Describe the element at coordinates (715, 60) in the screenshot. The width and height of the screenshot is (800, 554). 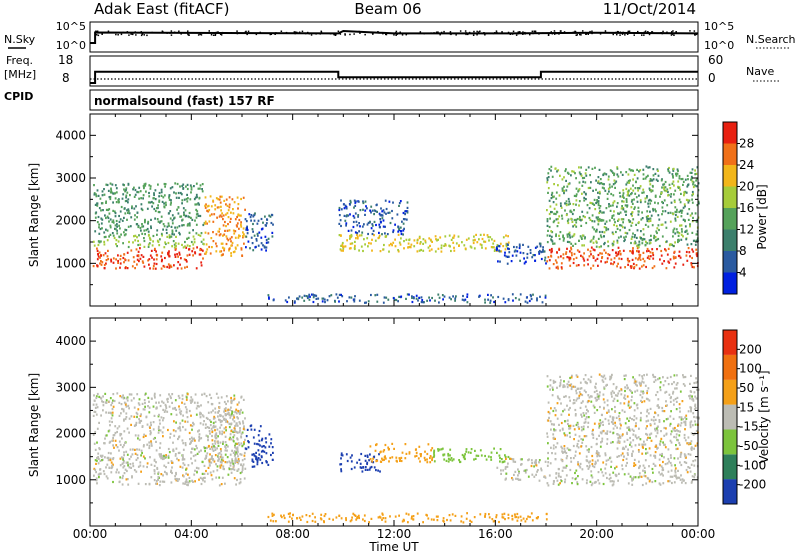
I see `nave-tick-top: 60` at that location.